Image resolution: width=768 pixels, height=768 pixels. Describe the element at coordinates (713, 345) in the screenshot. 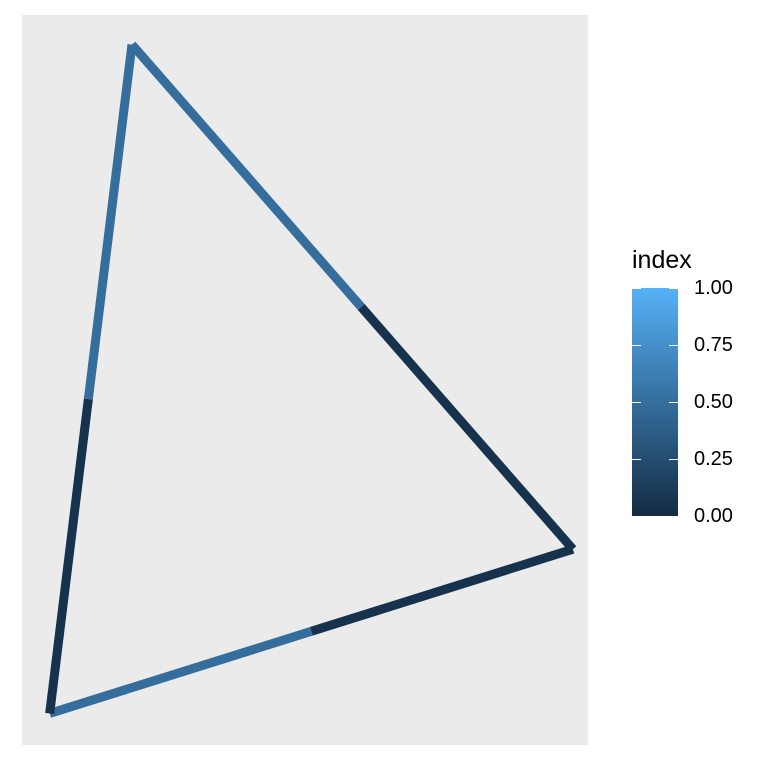

I see `legend-label-0.75: 0.75` at that location.